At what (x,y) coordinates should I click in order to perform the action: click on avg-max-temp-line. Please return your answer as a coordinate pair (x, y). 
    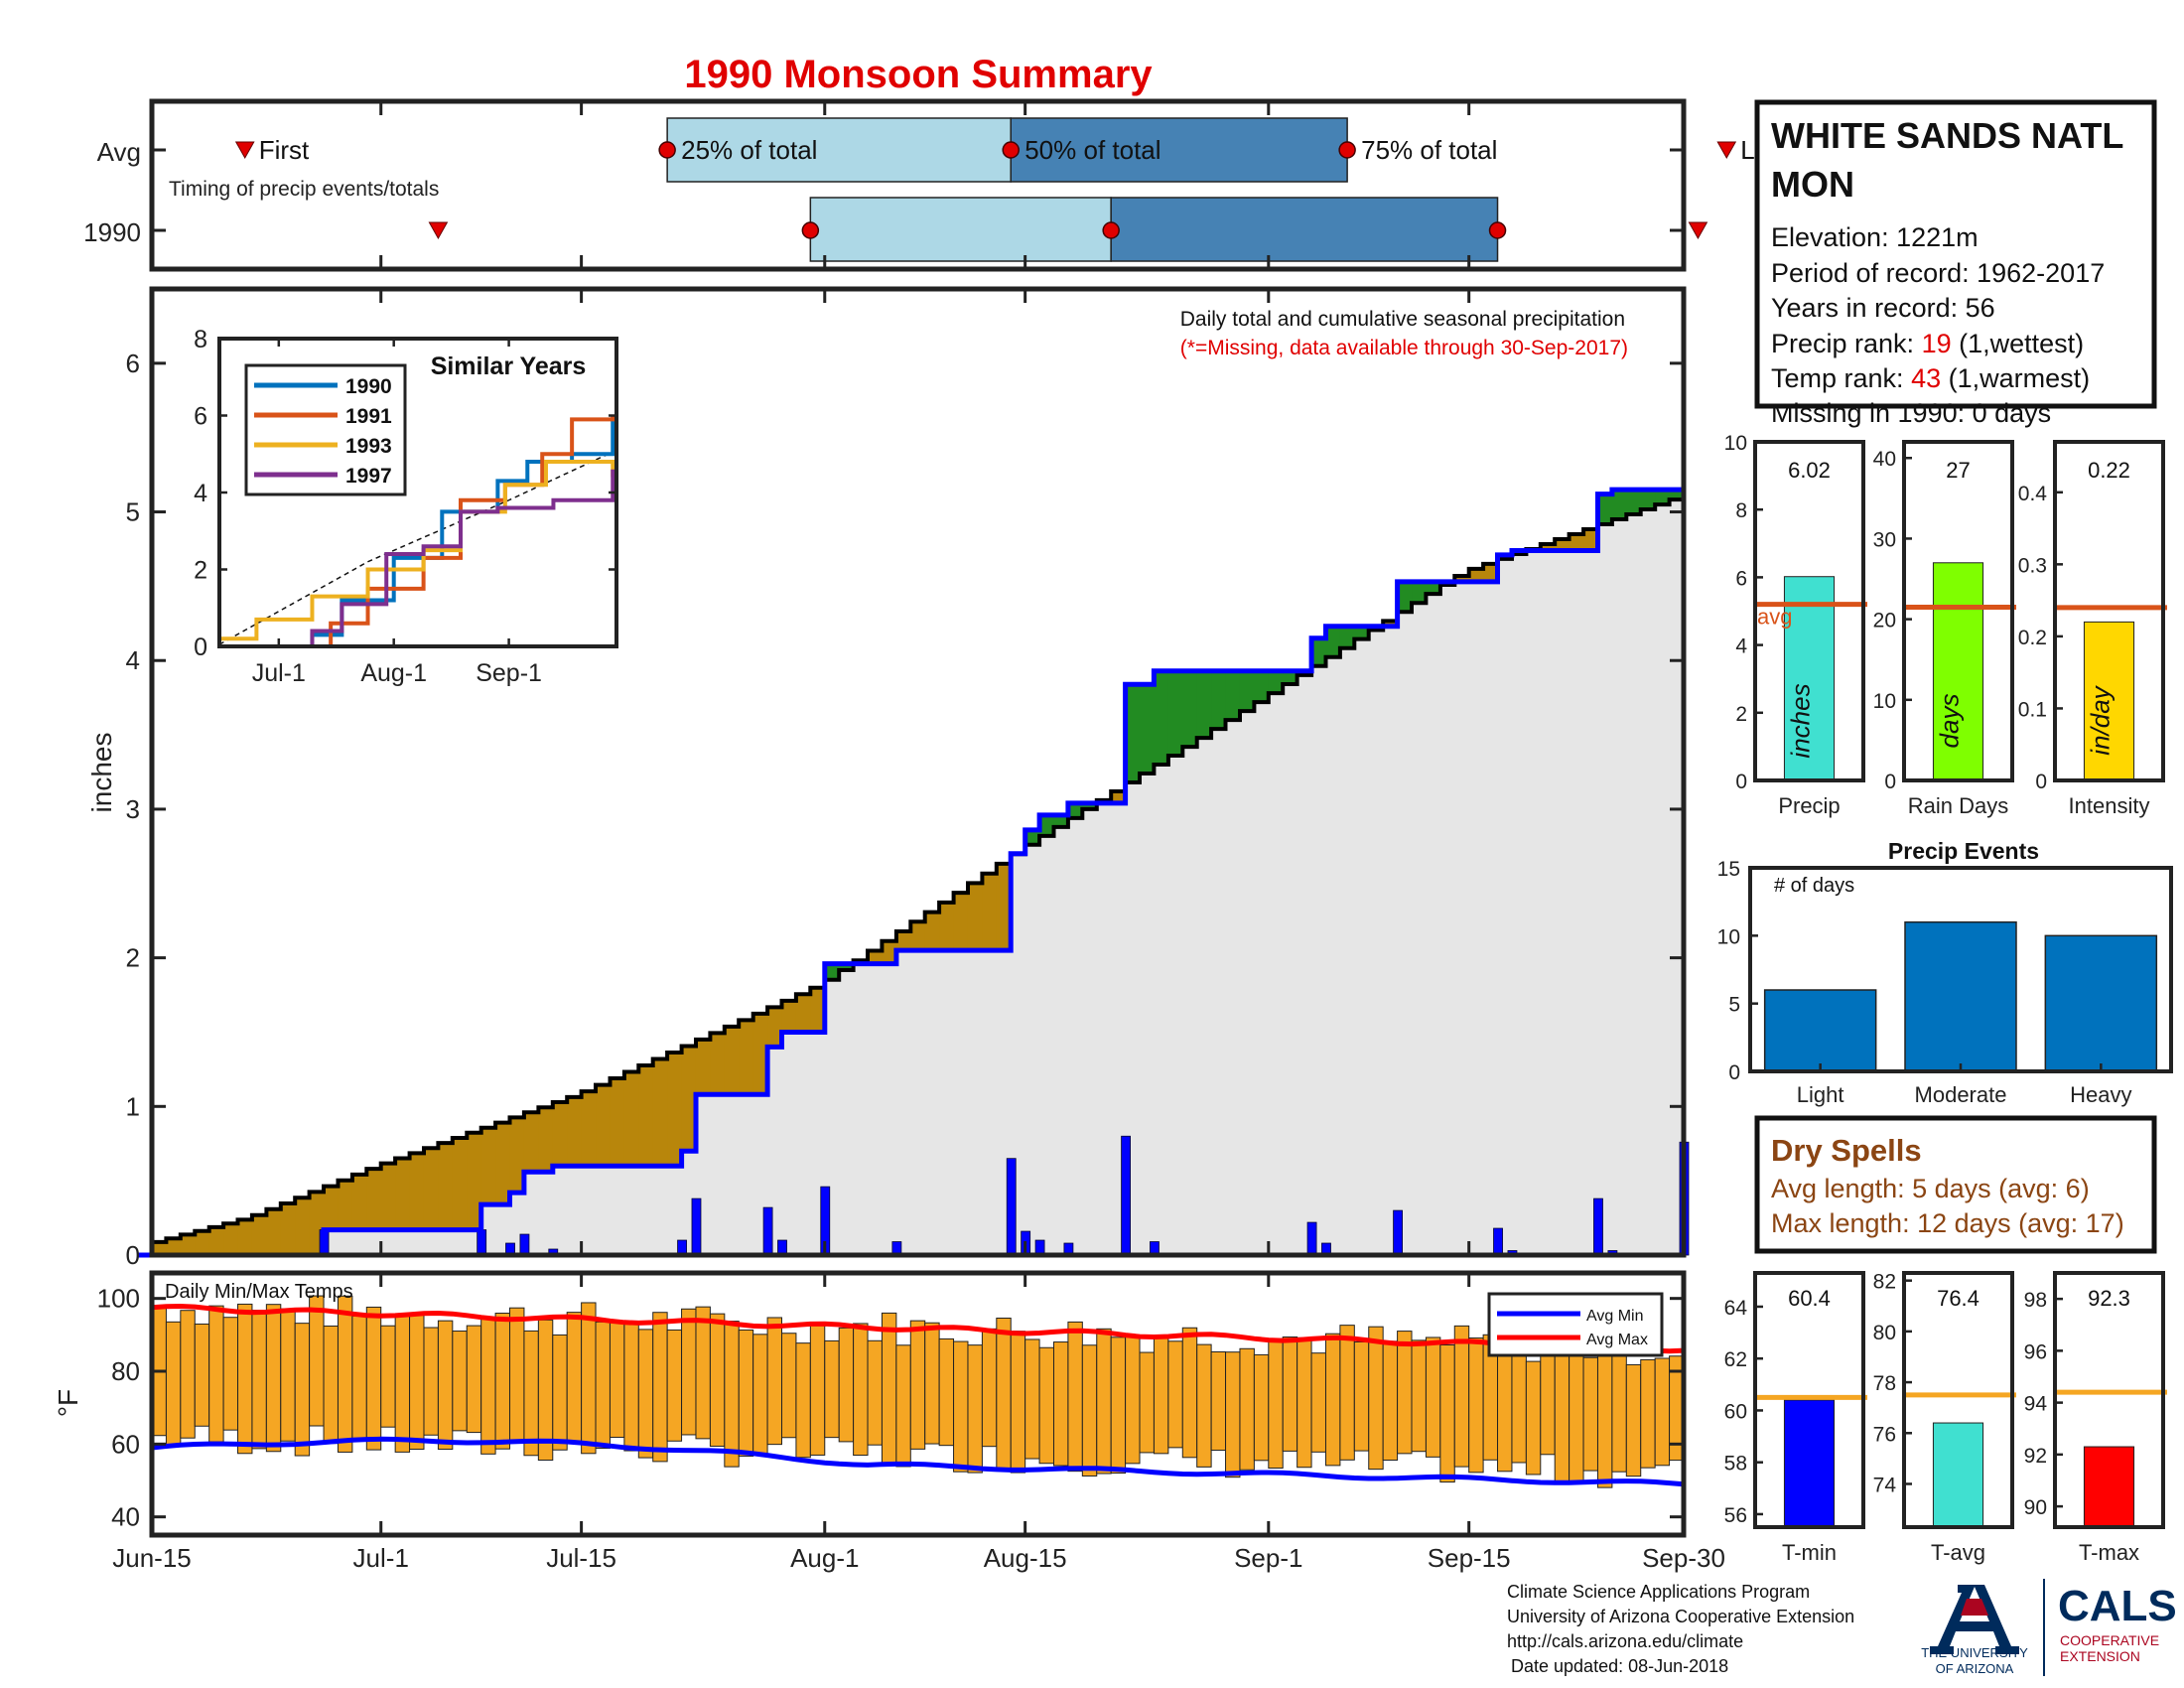
    Looking at the image, I should click on (918, 1328).